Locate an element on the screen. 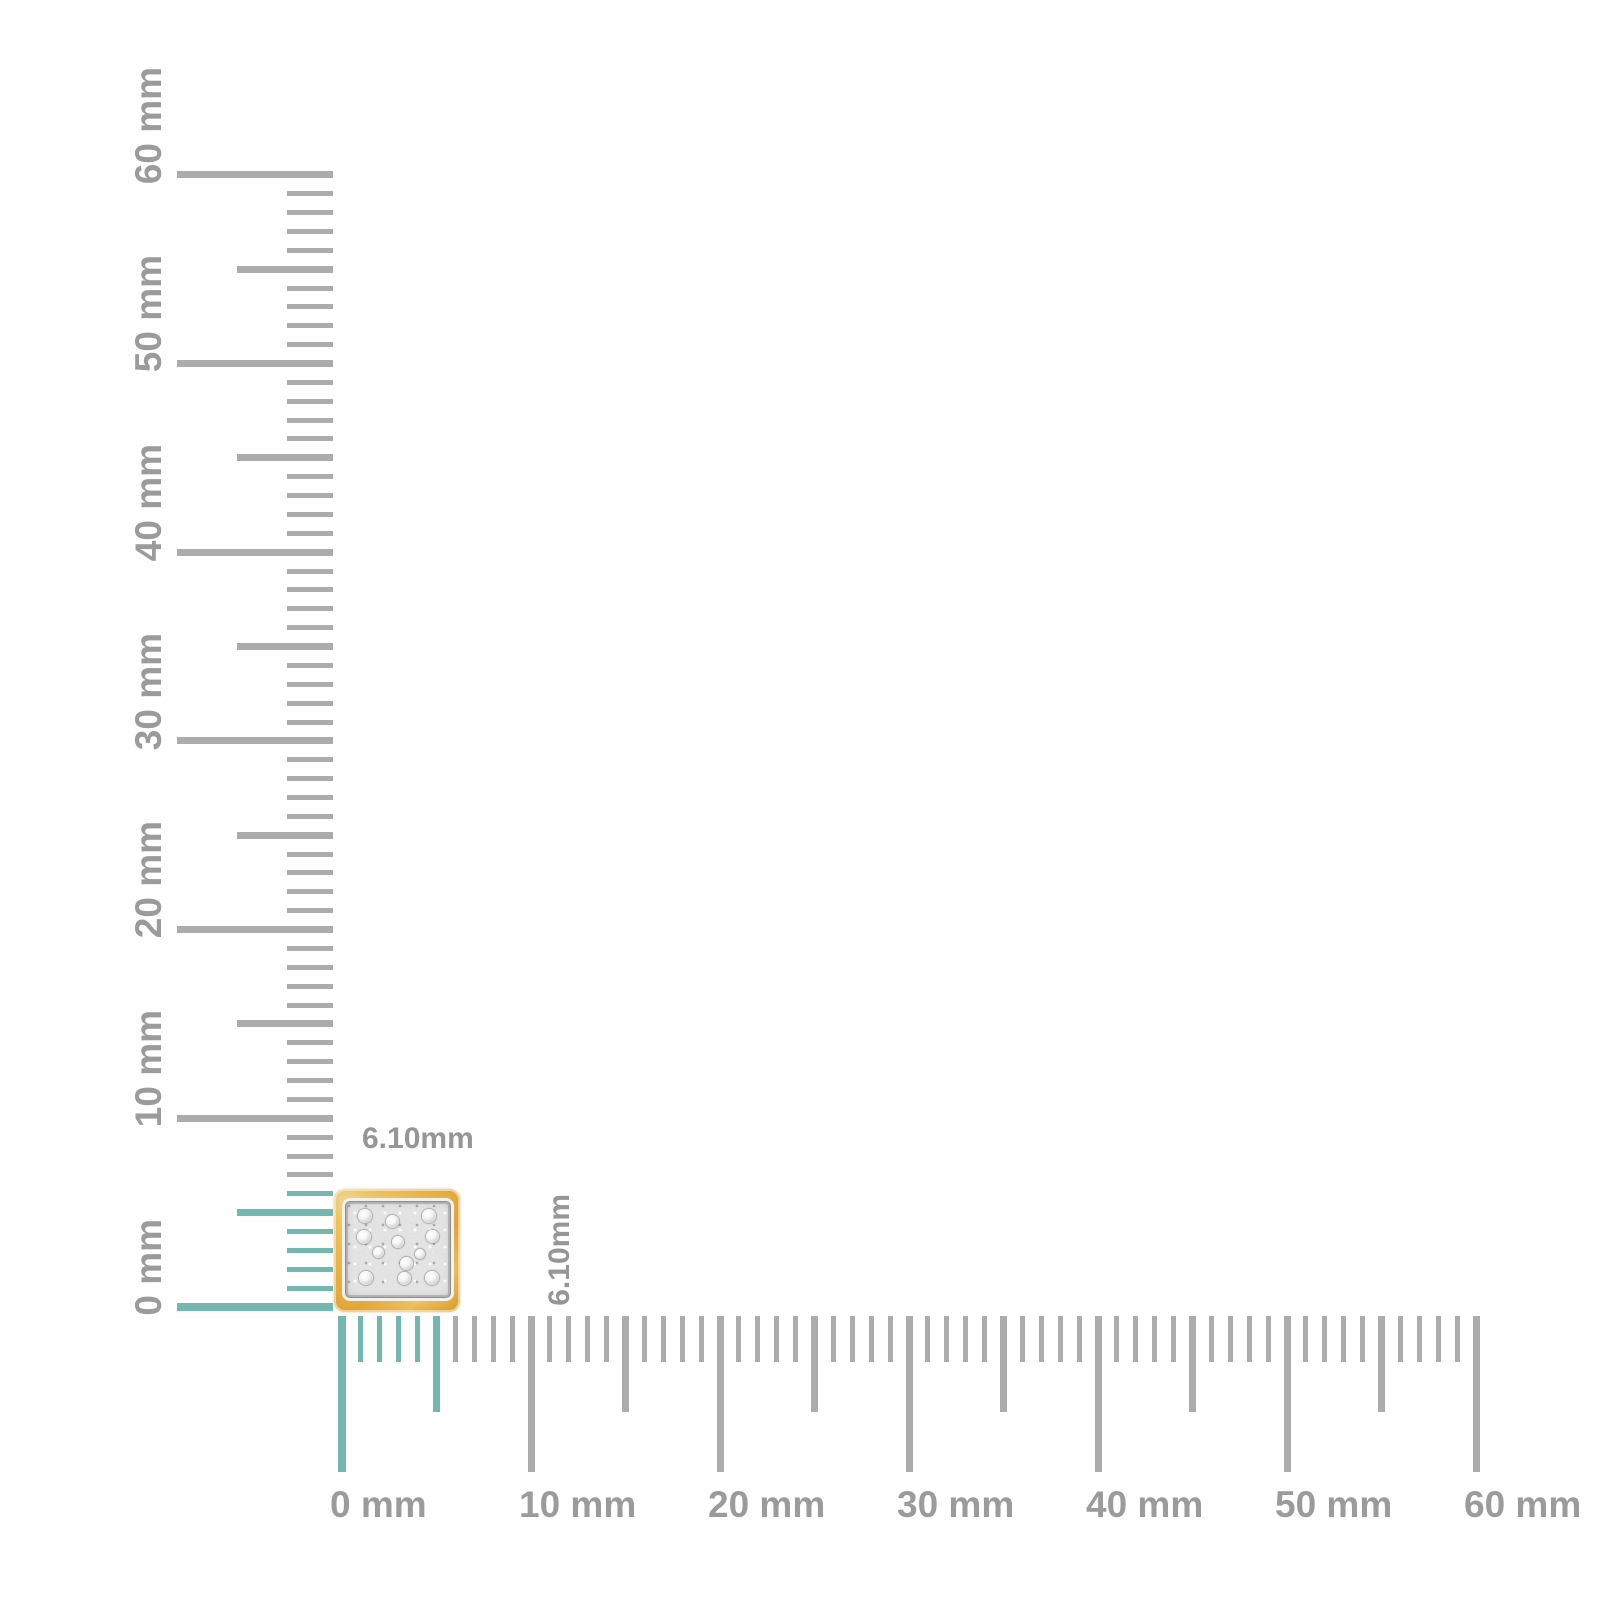  h-ruler-tick-39mm is located at coordinates (1079, 1339).